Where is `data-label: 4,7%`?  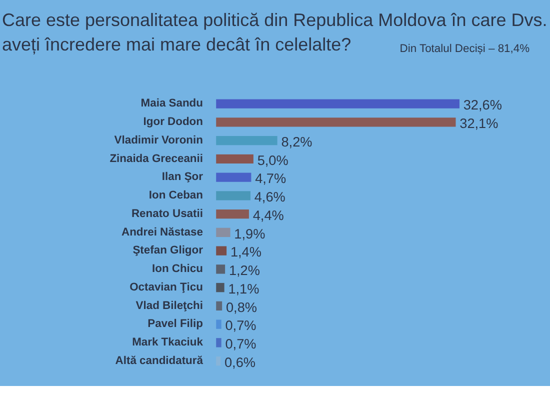 data-label: 4,7% is located at coordinates (270, 178).